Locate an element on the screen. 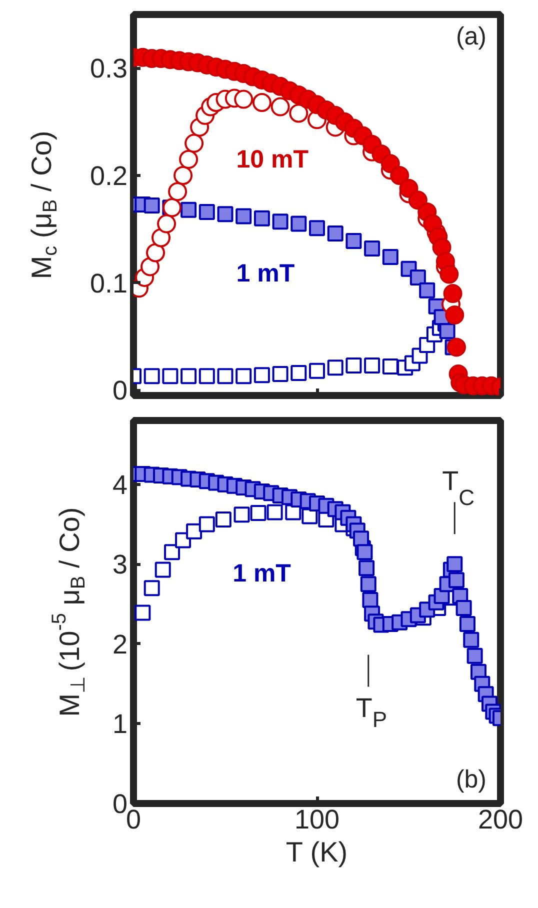  y-axis-title: M⊥ (10-5 μB / Co) is located at coordinates (69, 612).